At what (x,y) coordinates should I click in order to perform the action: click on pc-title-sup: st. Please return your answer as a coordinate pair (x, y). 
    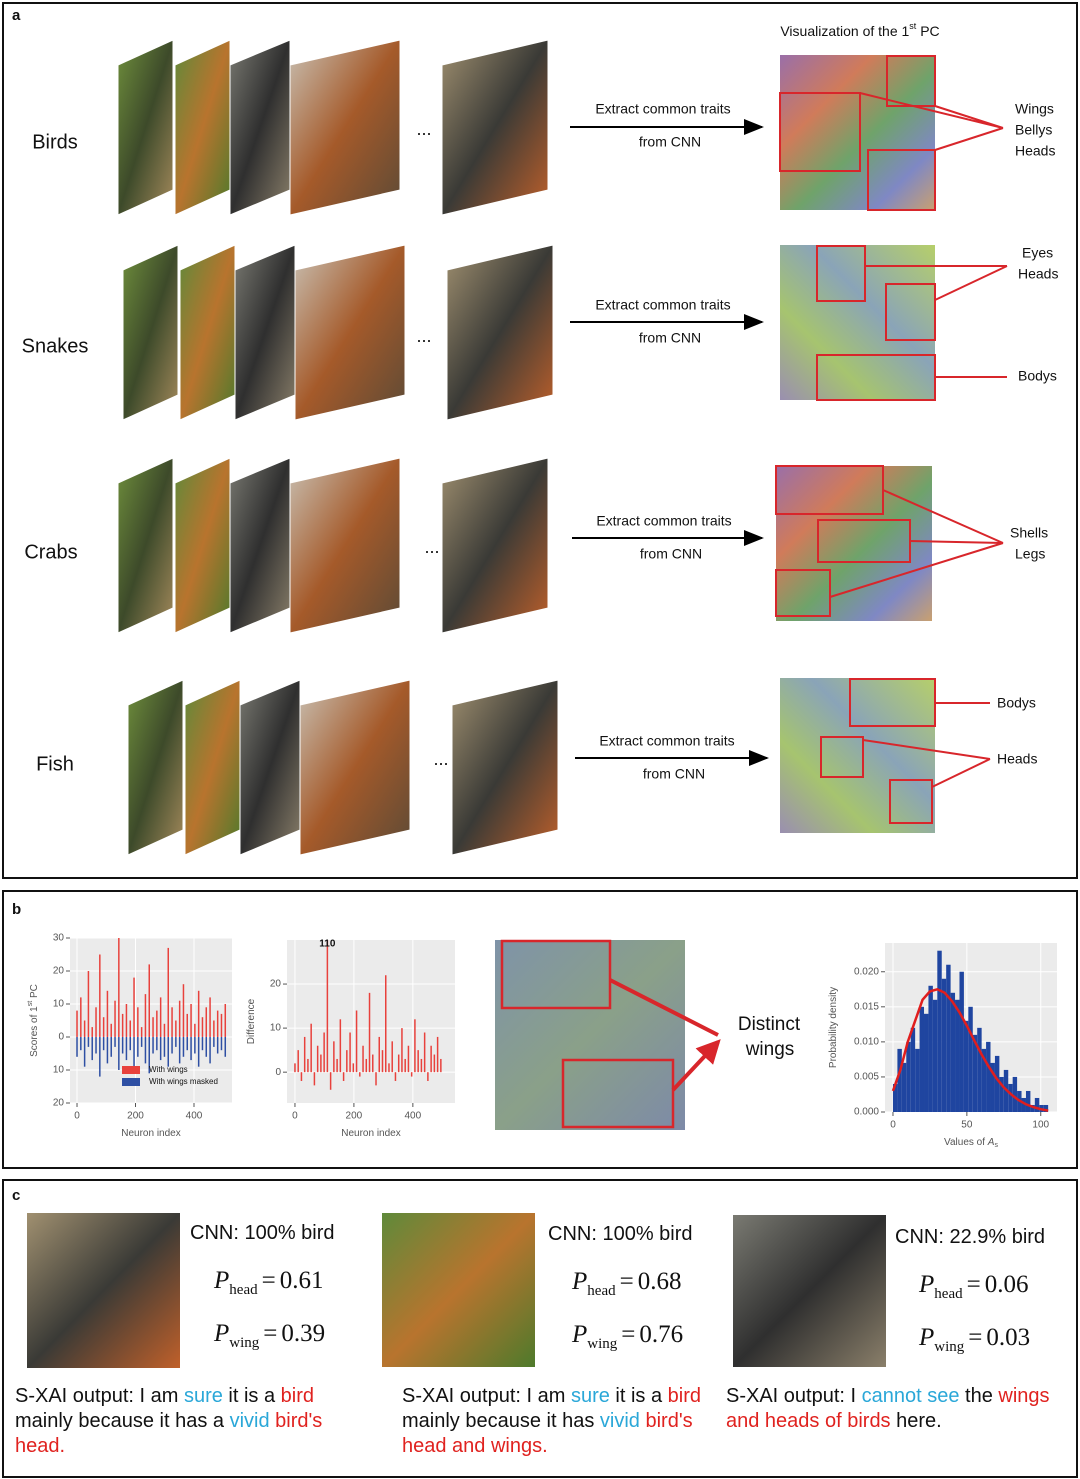
    Looking at the image, I should click on (913, 26).